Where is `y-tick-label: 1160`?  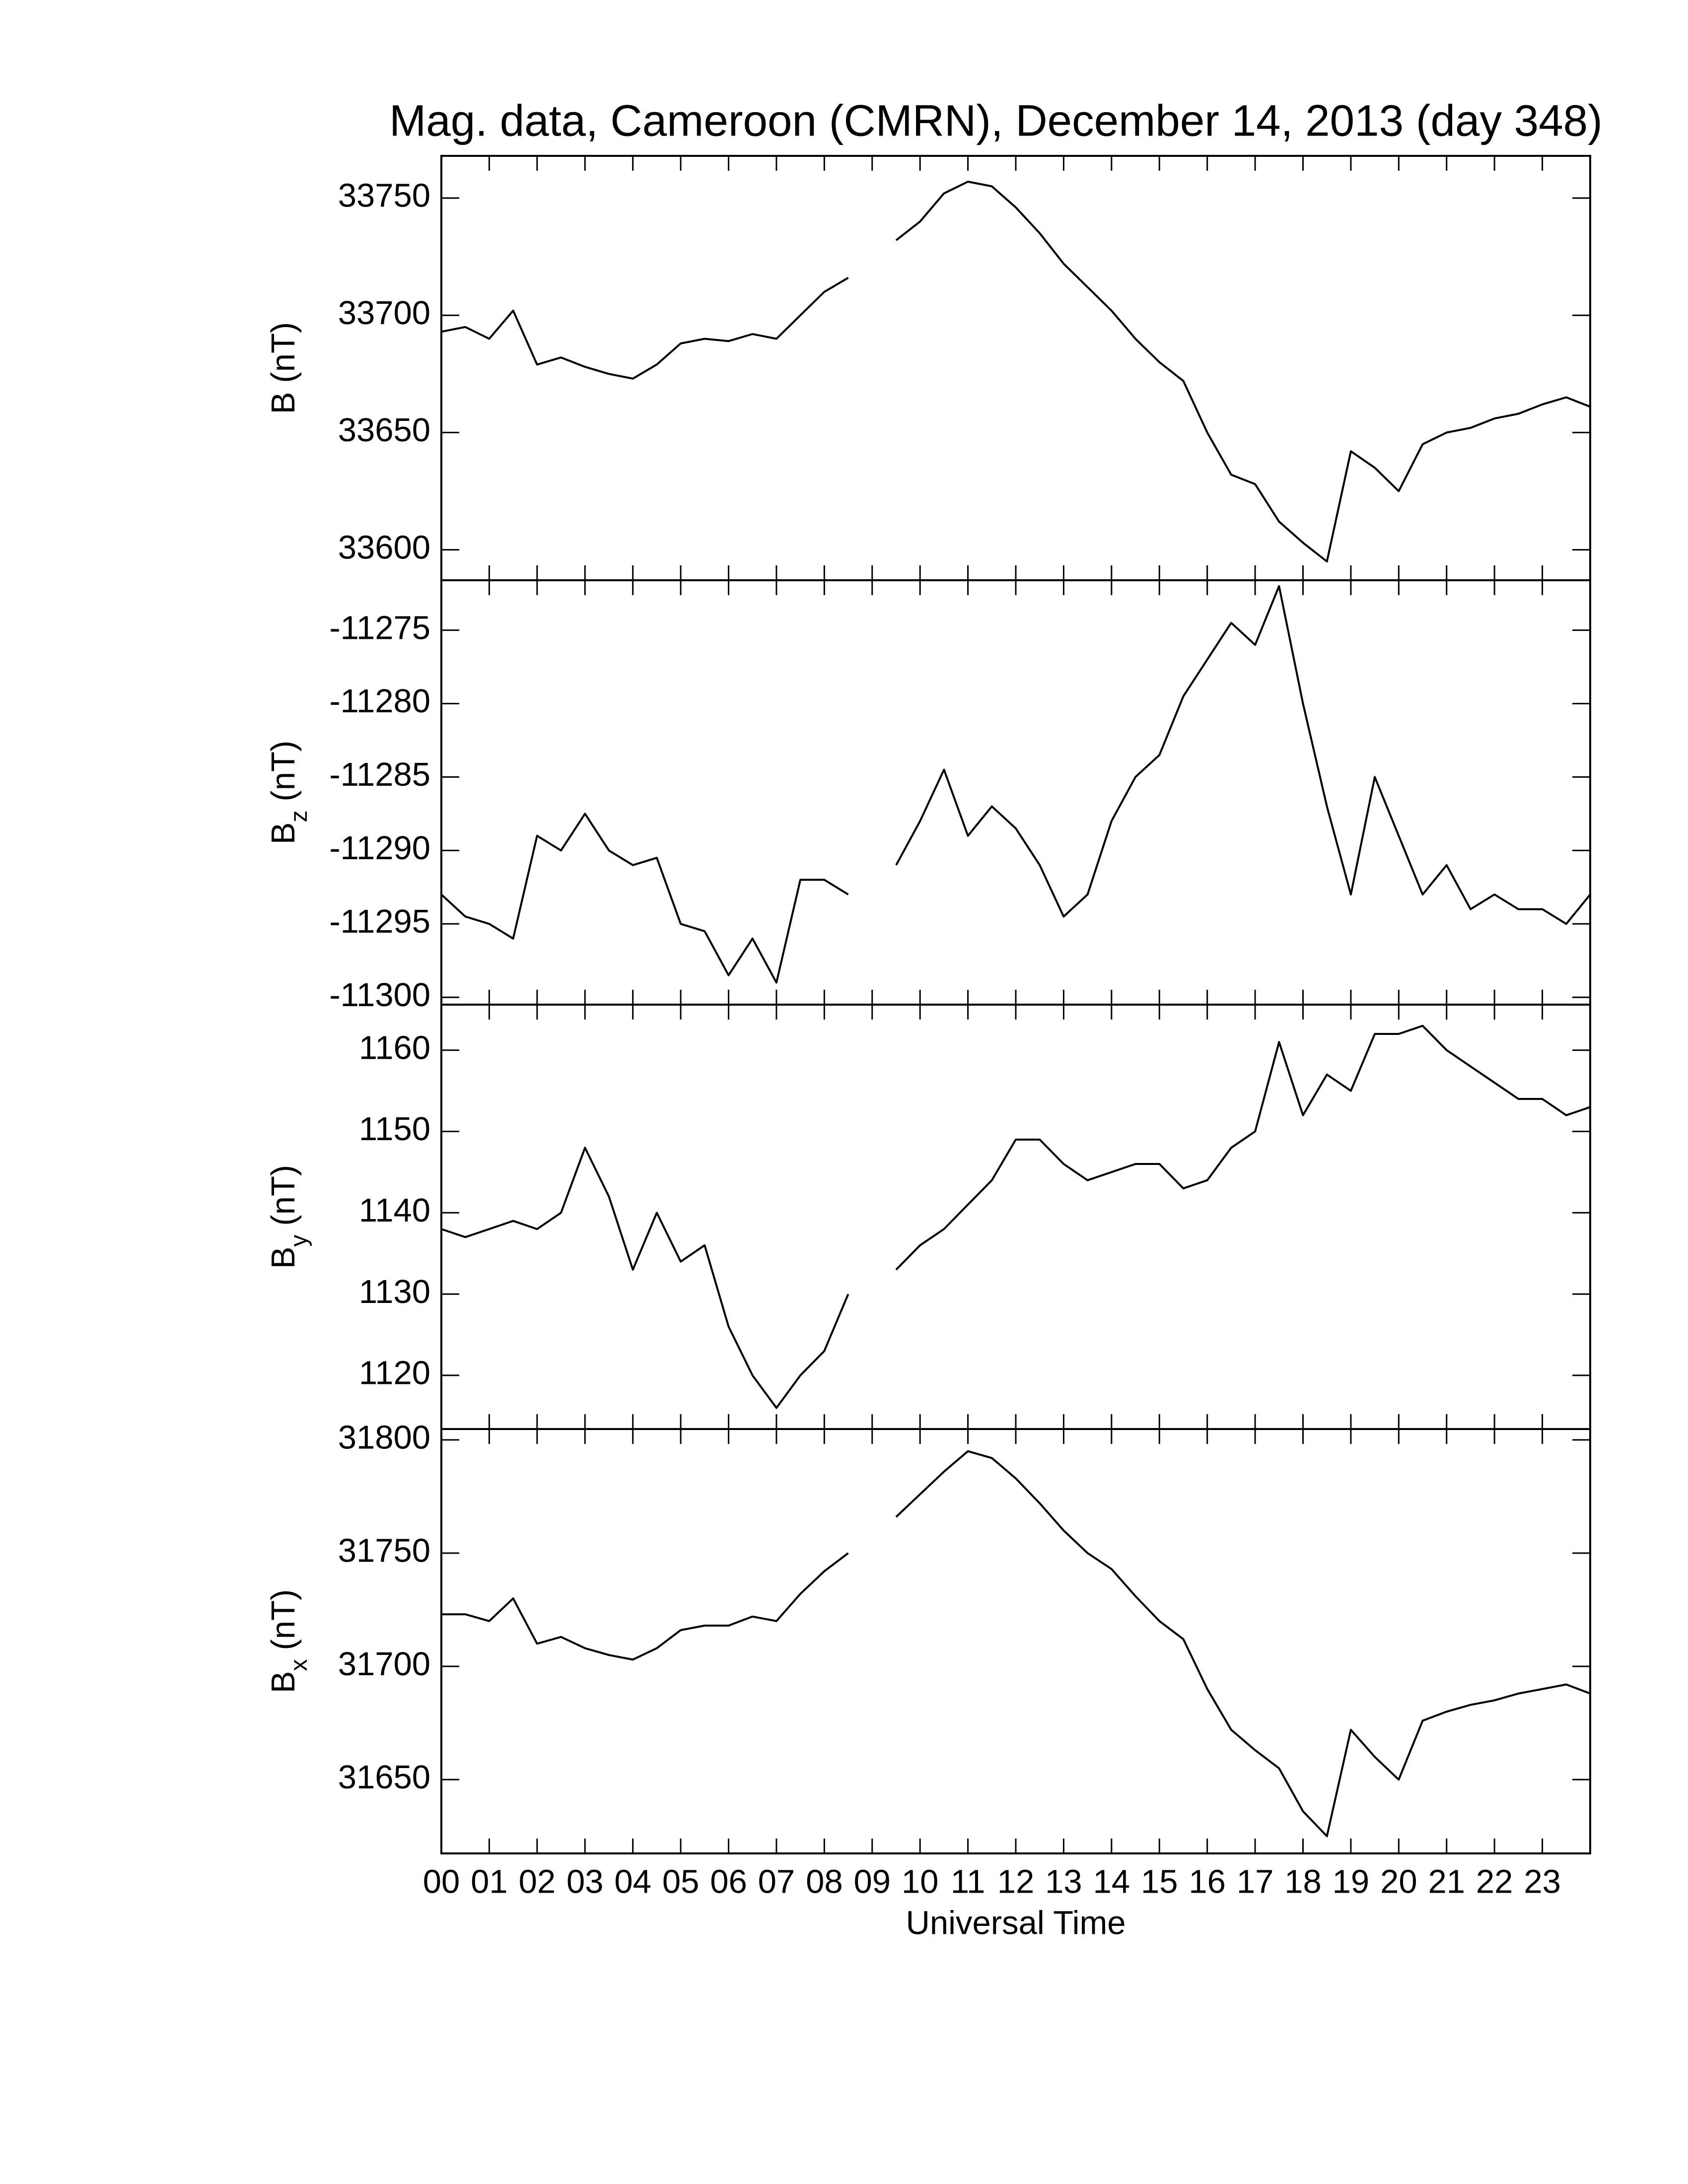 y-tick-label: 1160 is located at coordinates (394, 1047).